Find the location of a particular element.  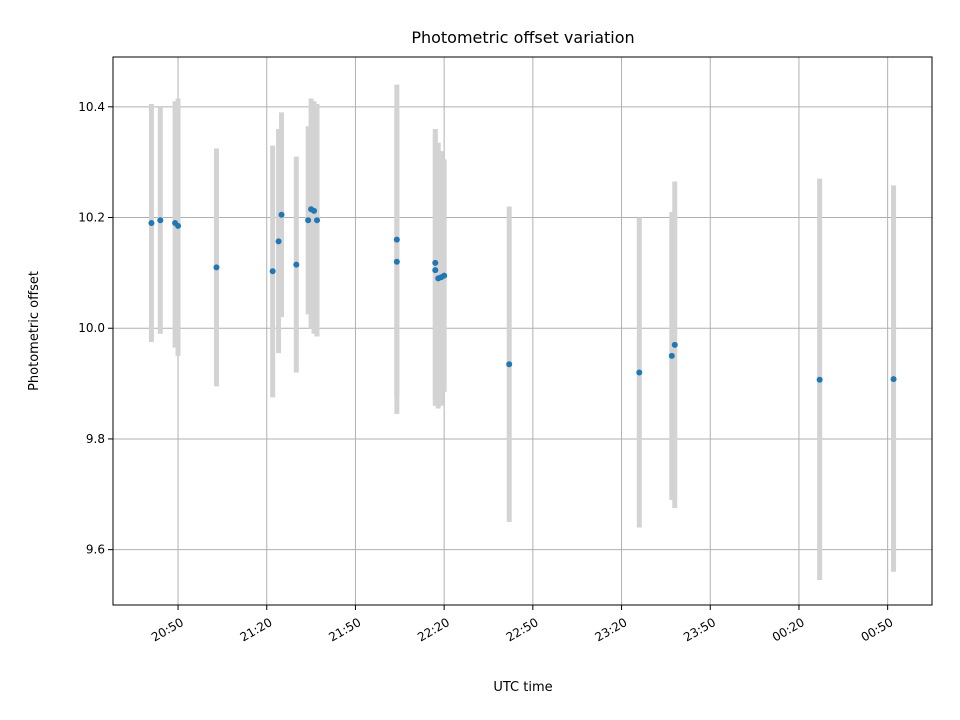

x-tick-label: 00:50 is located at coordinates (877, 629).